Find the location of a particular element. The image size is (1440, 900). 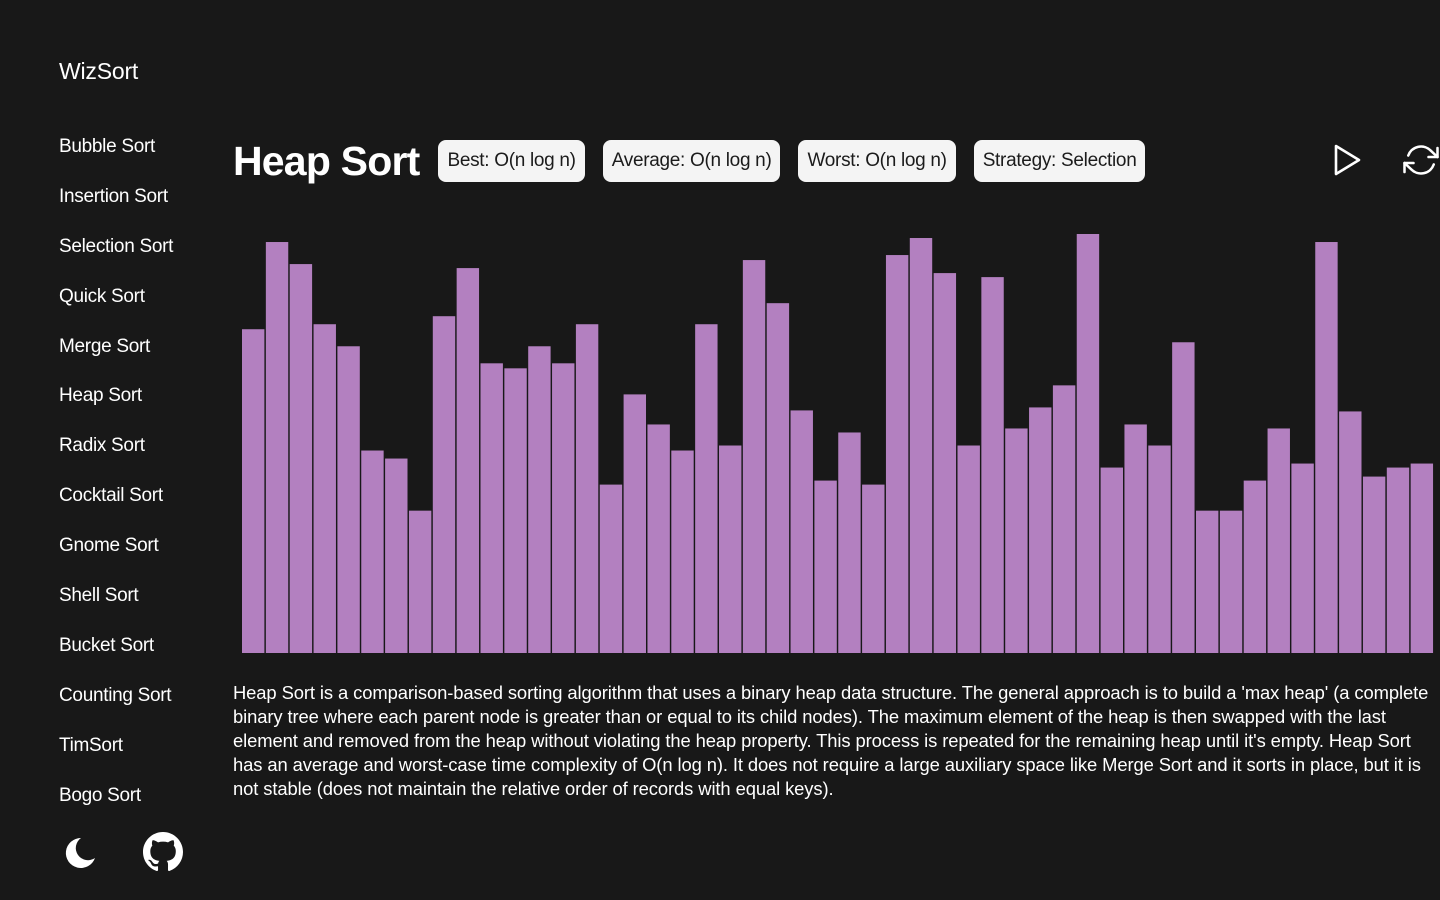

best-complexity-badge: Best: O(n log n) is located at coordinates (511, 161).